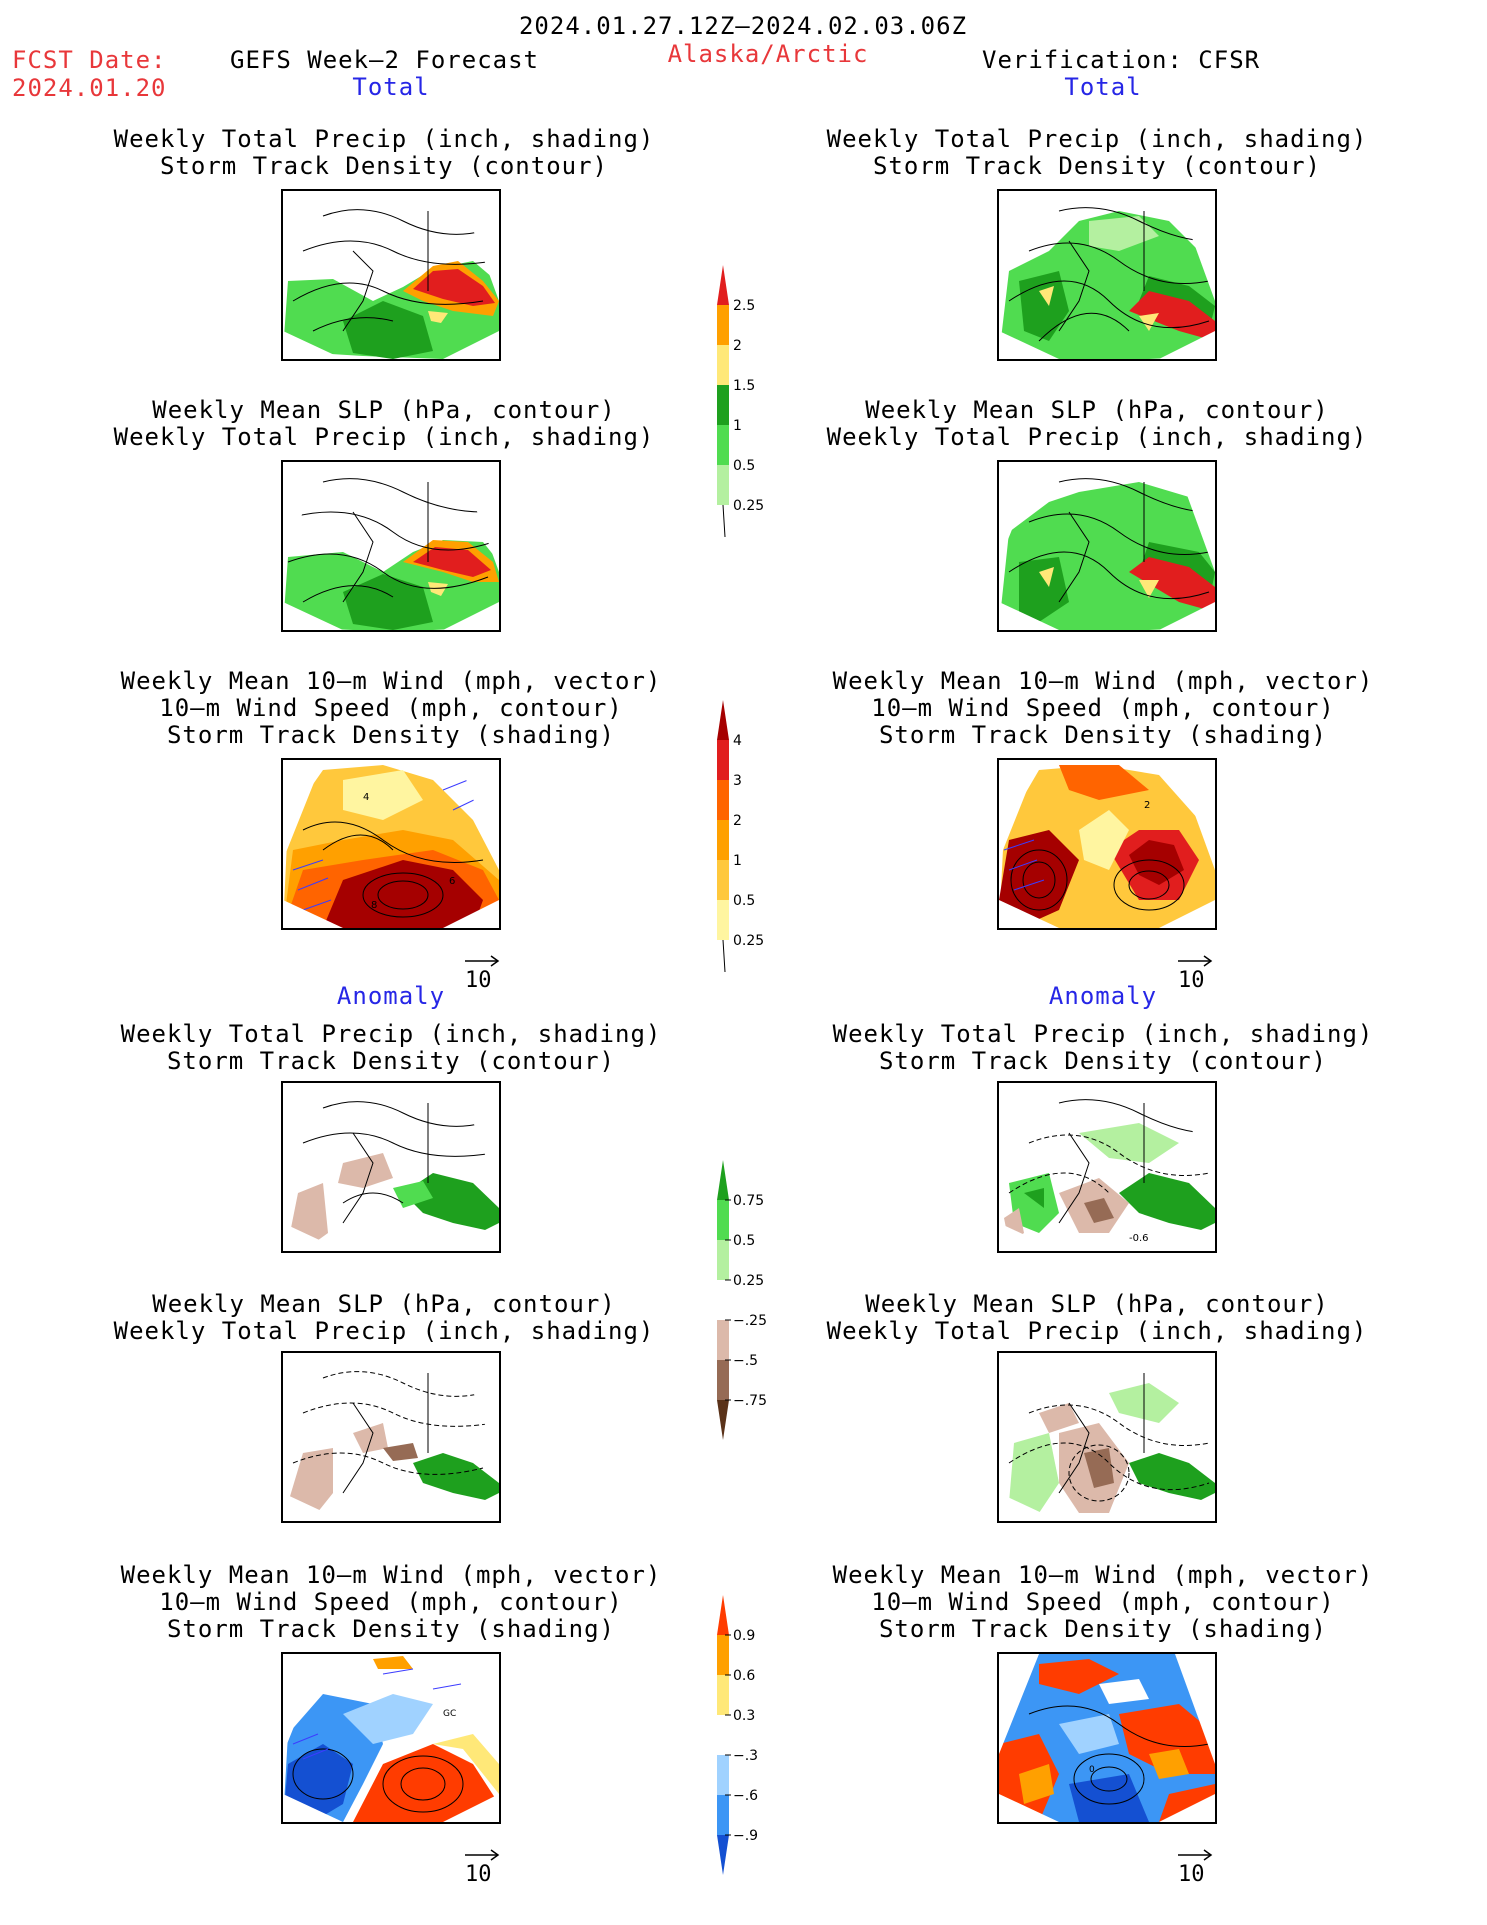 This screenshot has width=1487, height=1925. Describe the element at coordinates (724, 521) in the screenshot. I see `colorbar-tail` at that location.